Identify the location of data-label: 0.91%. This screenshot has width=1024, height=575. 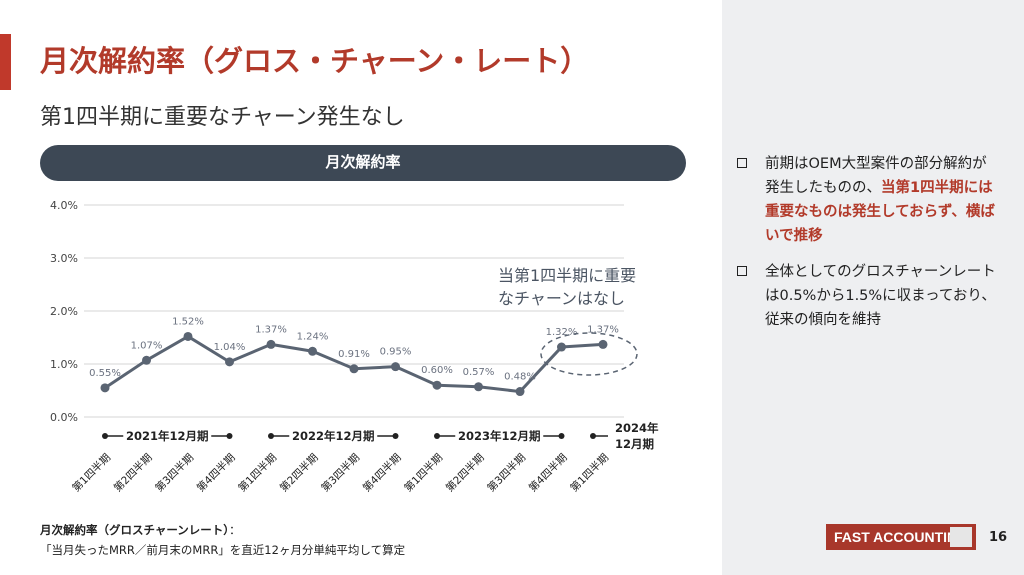
(354, 354).